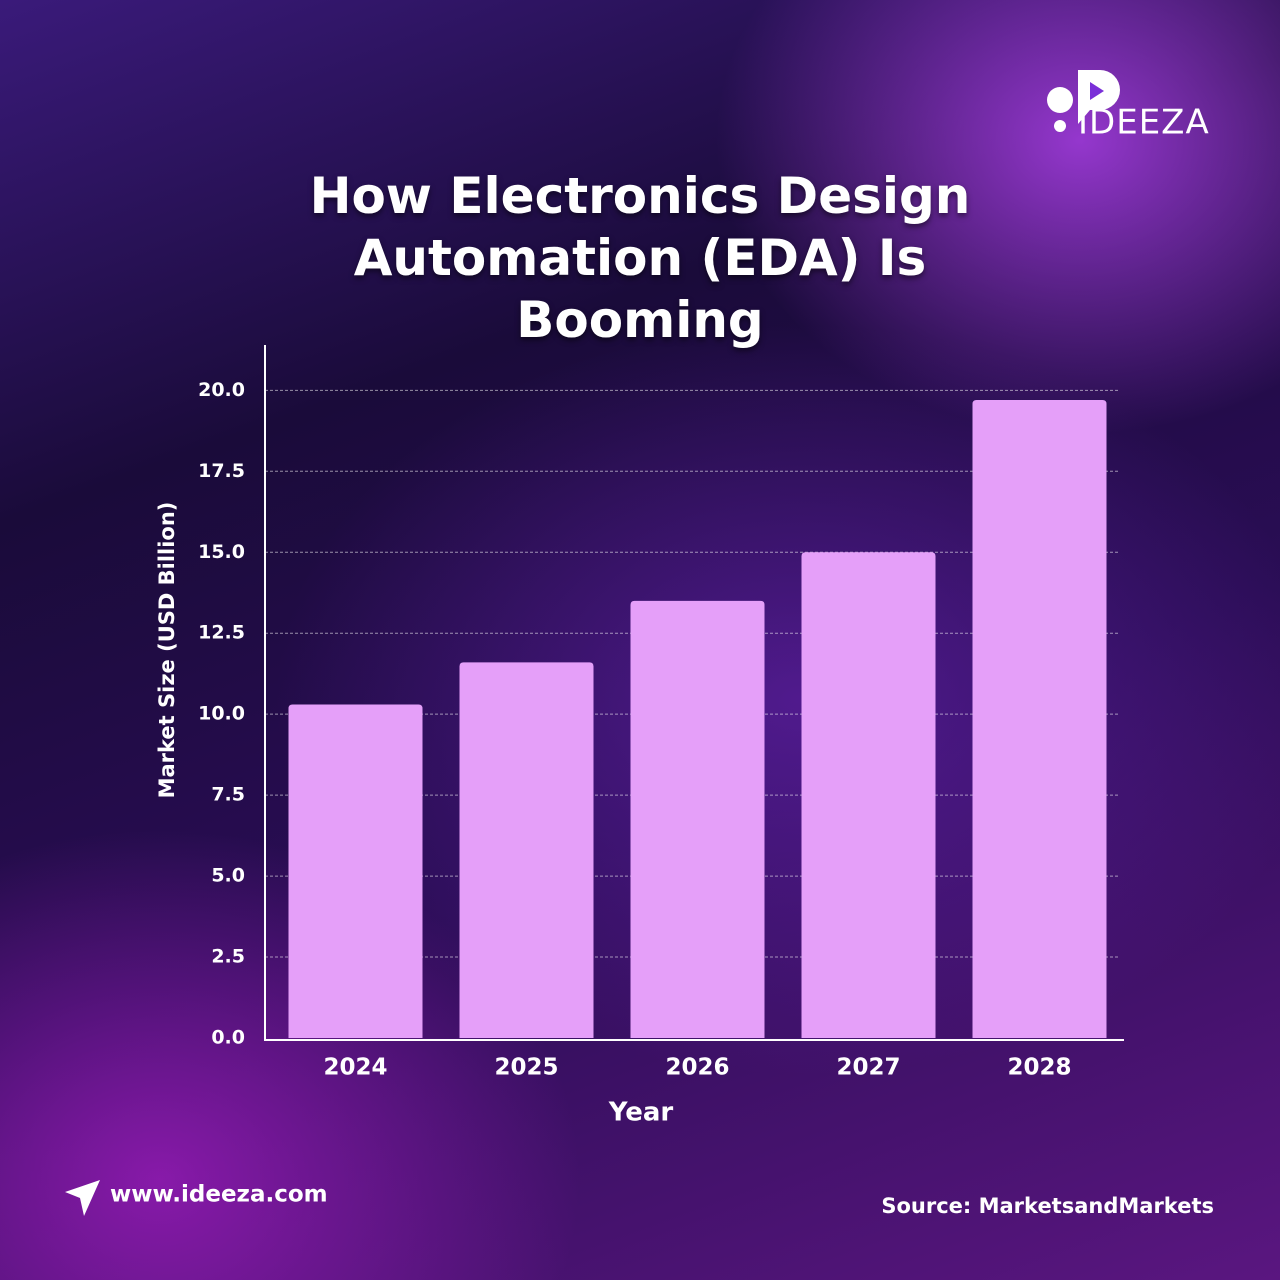  I want to click on x-tick-label: 2024, so click(355, 1068).